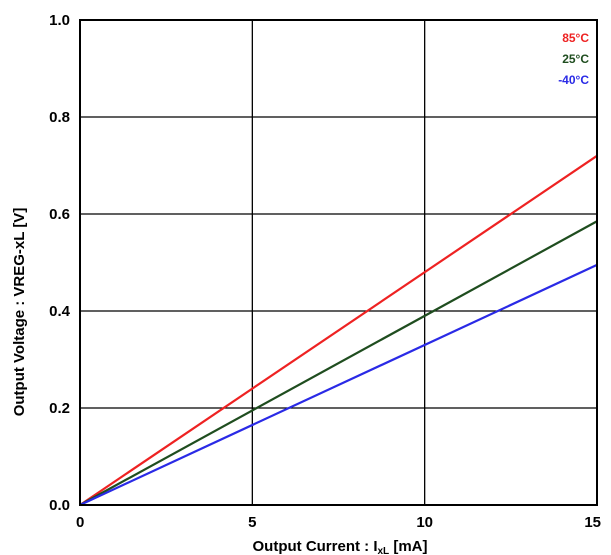 This screenshot has width=611, height=555. What do you see at coordinates (408, 546) in the screenshot?
I see `x-axis-title-unit: [mA]` at bounding box center [408, 546].